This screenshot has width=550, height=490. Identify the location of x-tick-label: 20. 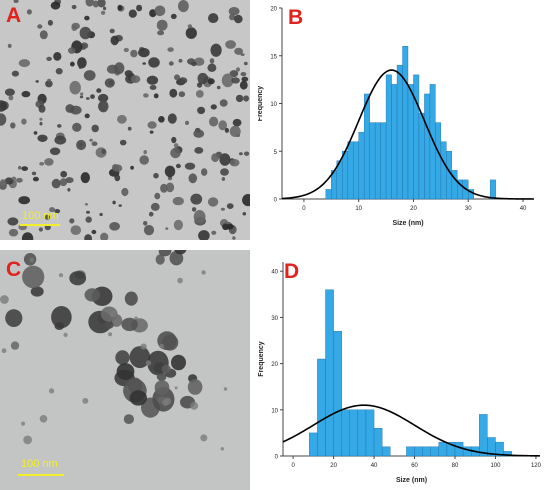
(333, 466).